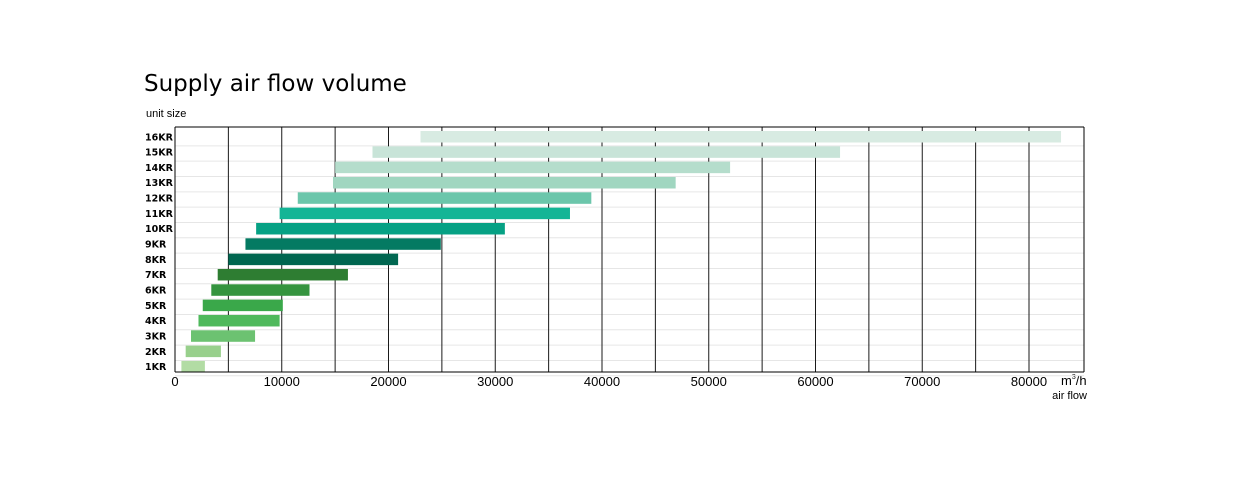  I want to click on y-tick-label: 6KR, so click(156, 291).